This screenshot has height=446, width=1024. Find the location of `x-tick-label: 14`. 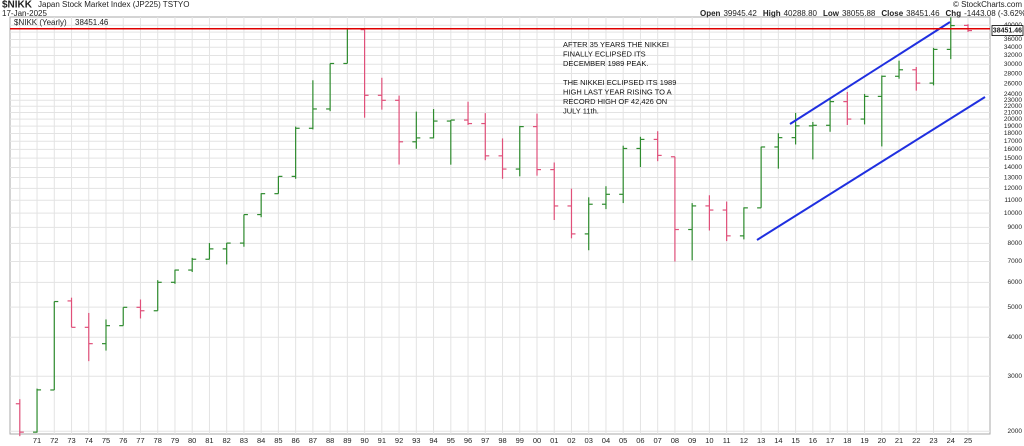

x-tick-label: 14 is located at coordinates (778, 440).